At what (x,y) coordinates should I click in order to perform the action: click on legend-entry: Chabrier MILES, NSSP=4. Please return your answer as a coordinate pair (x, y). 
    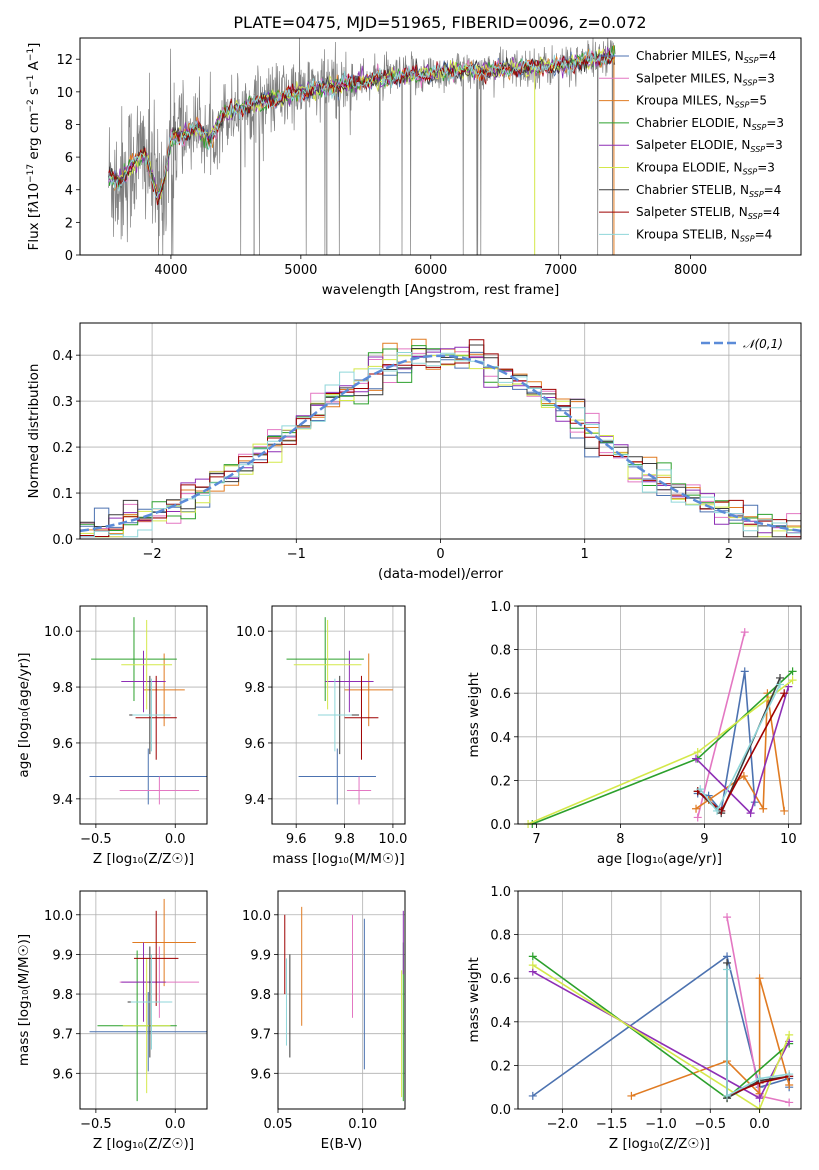
    Looking at the image, I should click on (706, 57).